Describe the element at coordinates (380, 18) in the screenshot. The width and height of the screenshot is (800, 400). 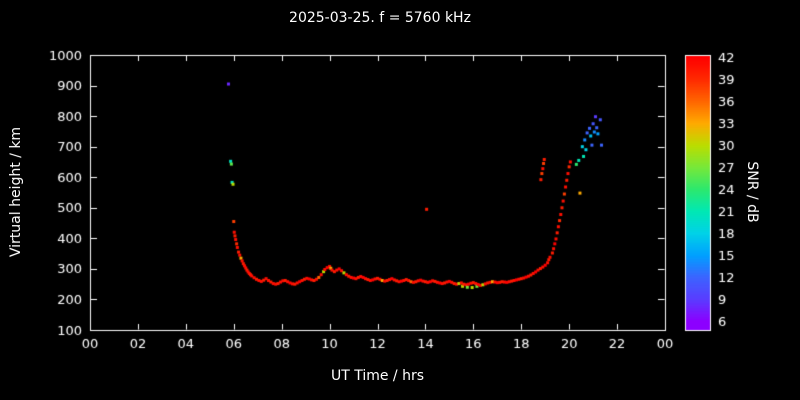
I see `chart-title: 2025-03-25. f = 5760 kHz` at that location.